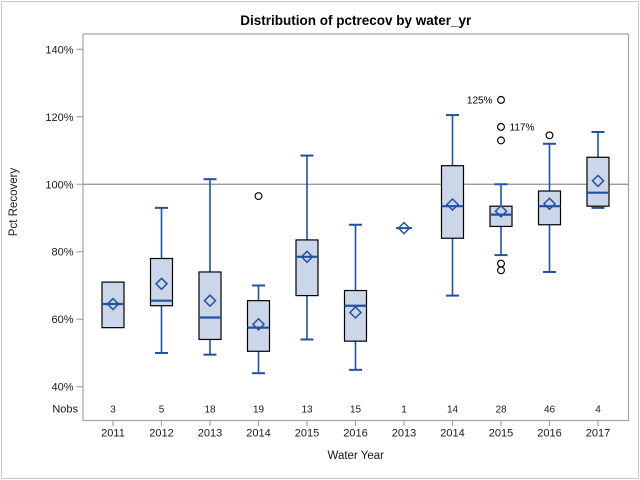 The height and width of the screenshot is (480, 640). Describe the element at coordinates (453, 410) in the screenshot. I see `nobs-value: 14` at that location.